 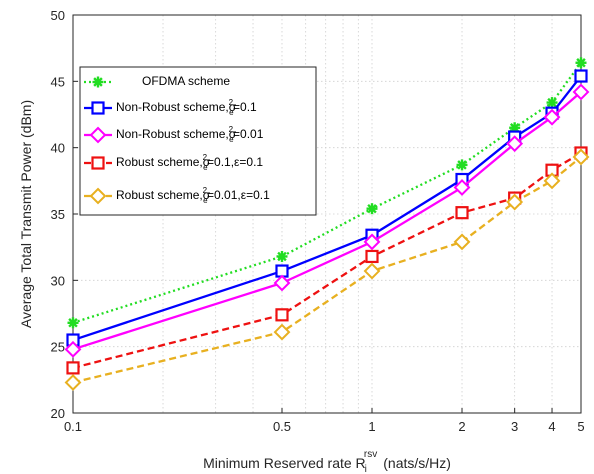 I want to click on x-axis-label: Minimum Reserved rate Ri rsv (nats/s/Hz), so click(x=327, y=461).